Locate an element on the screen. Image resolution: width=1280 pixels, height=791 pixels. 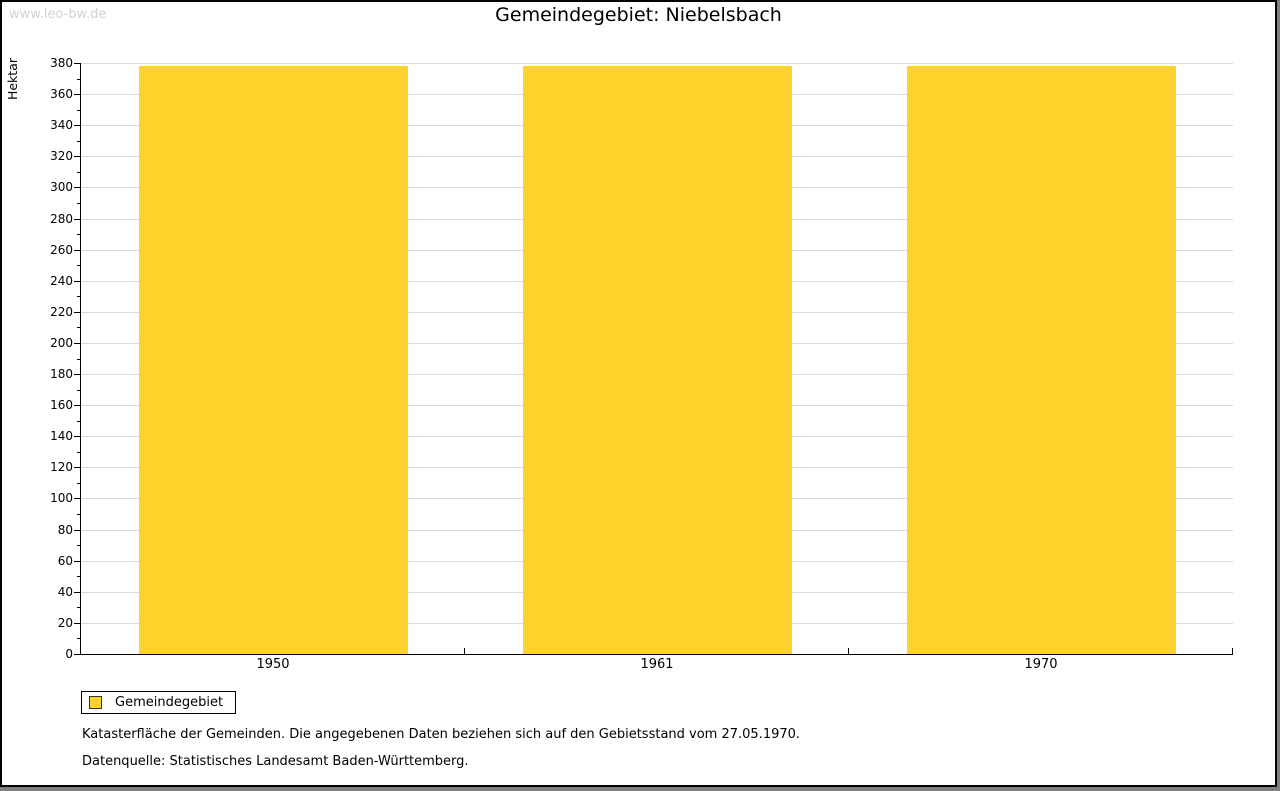
legend-swatch-gemeindegebiet is located at coordinates (95, 702).